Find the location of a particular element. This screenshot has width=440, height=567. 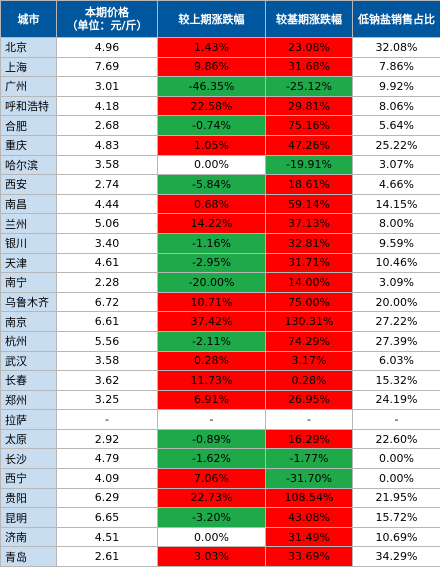

header-price-line1: 本期价格 is located at coordinates (107, 12).